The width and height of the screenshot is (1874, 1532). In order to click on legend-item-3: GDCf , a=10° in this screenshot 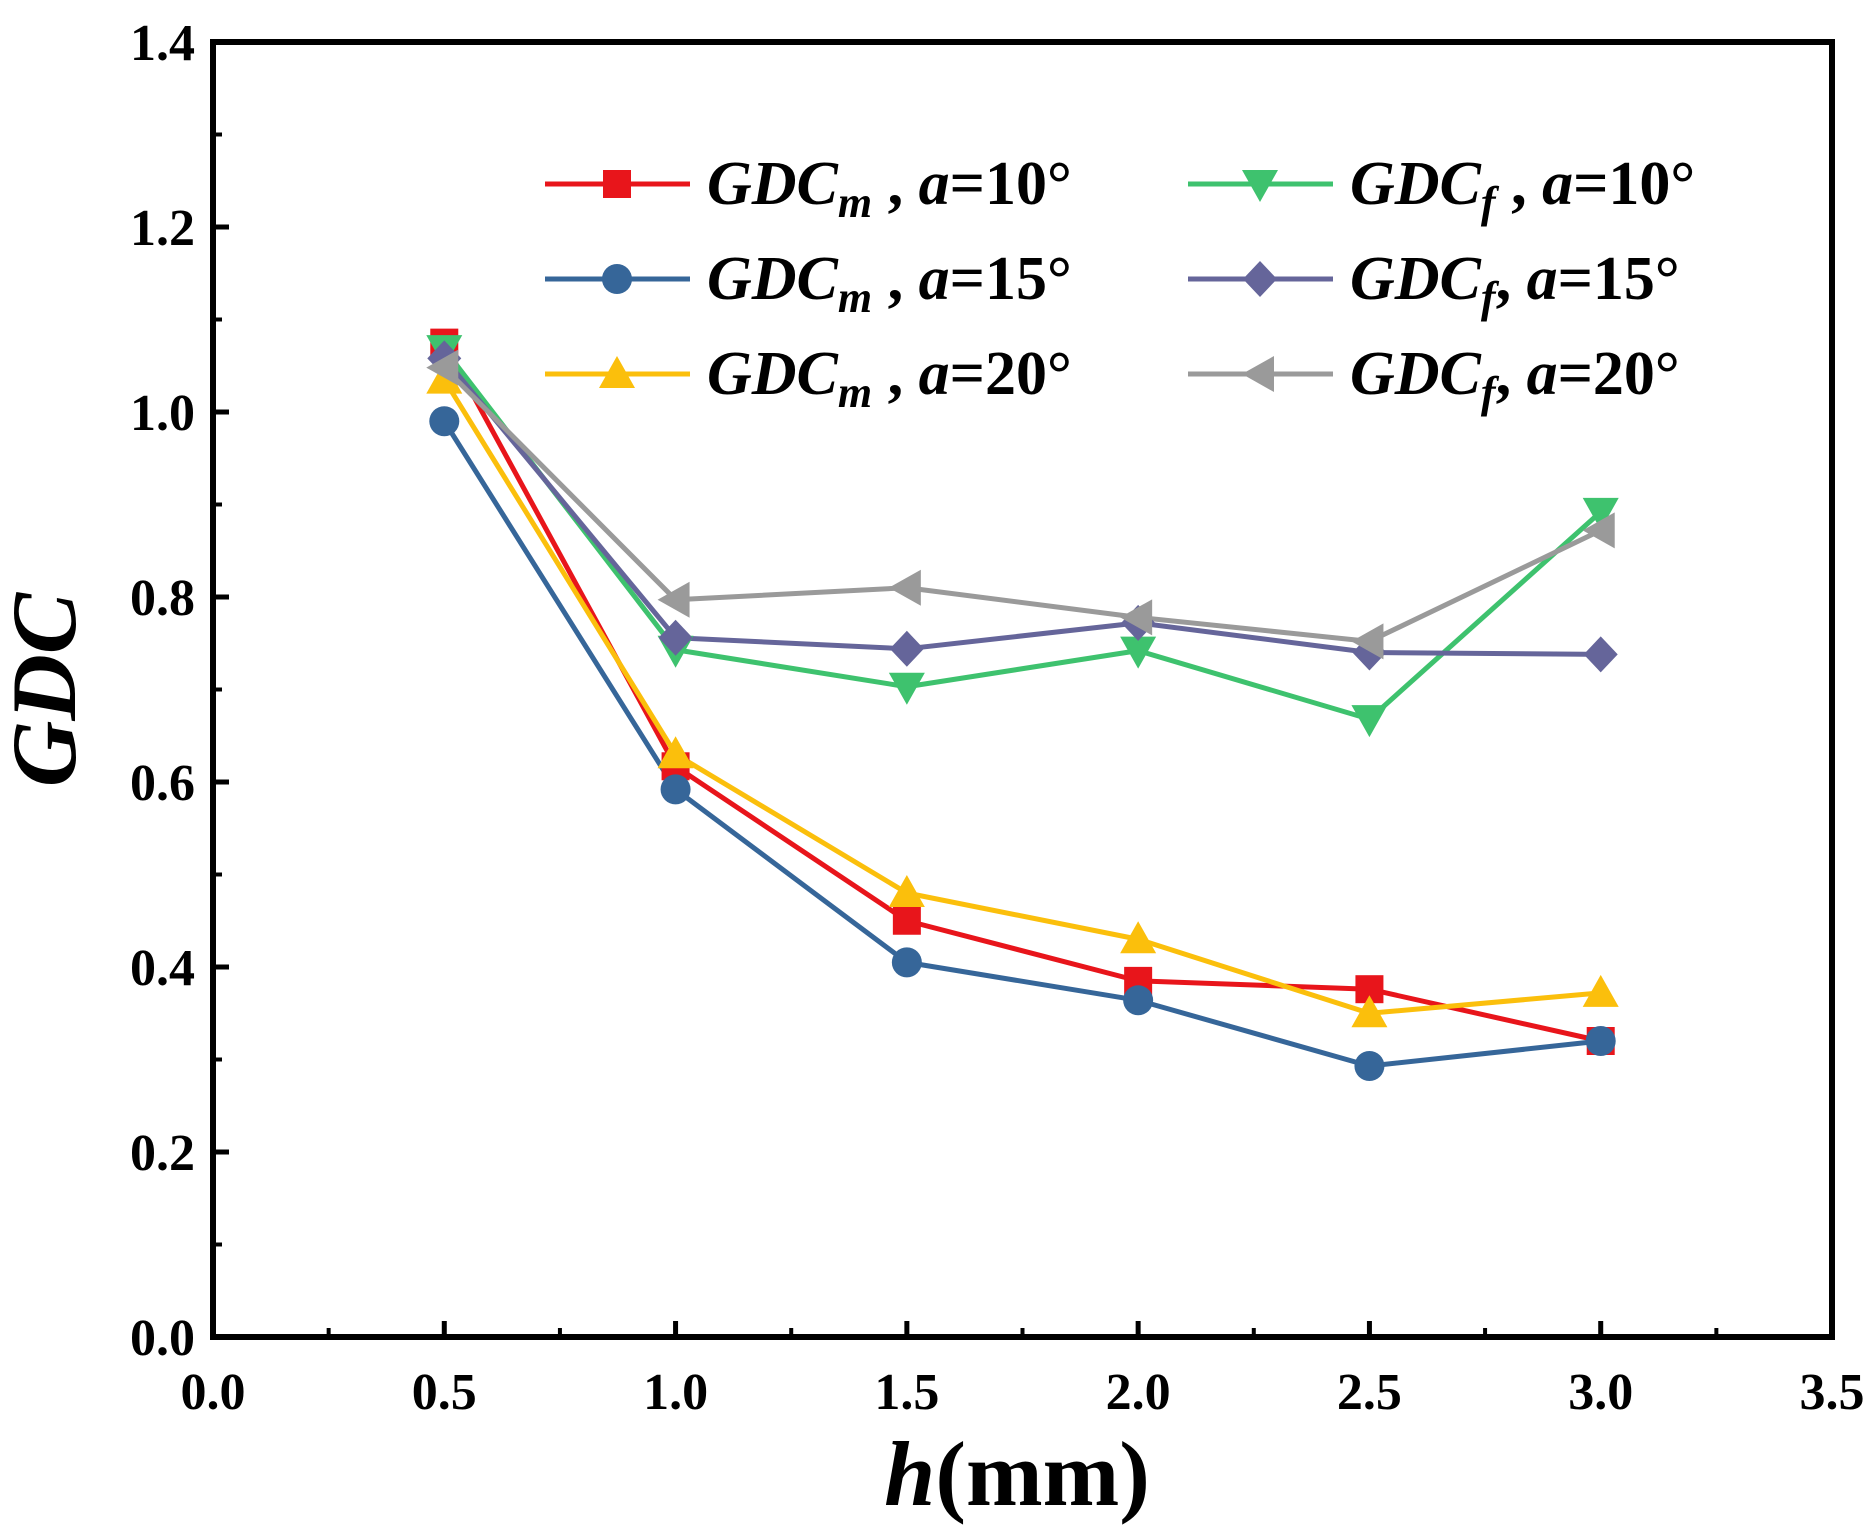, I will do `click(1441, 188)`.